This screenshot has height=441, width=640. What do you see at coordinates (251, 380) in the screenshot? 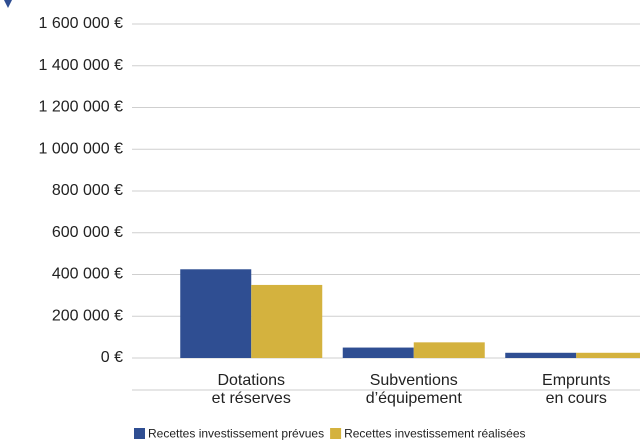
I see `x-tick-label: Dotations` at bounding box center [251, 380].